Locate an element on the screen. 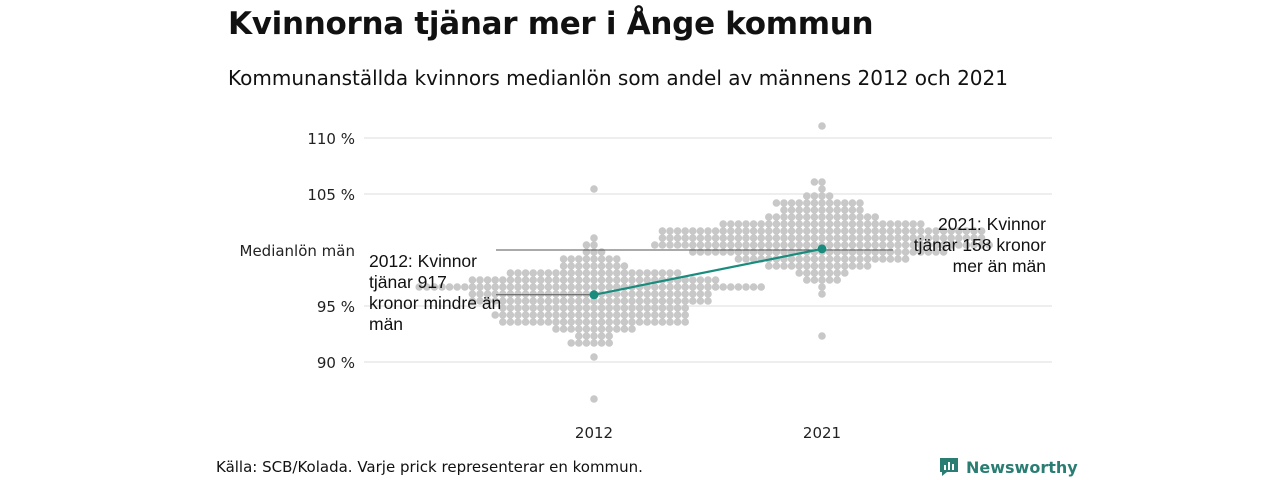 The height and width of the screenshot is (480, 1280). y-tick-label: 105 % is located at coordinates (331, 195).